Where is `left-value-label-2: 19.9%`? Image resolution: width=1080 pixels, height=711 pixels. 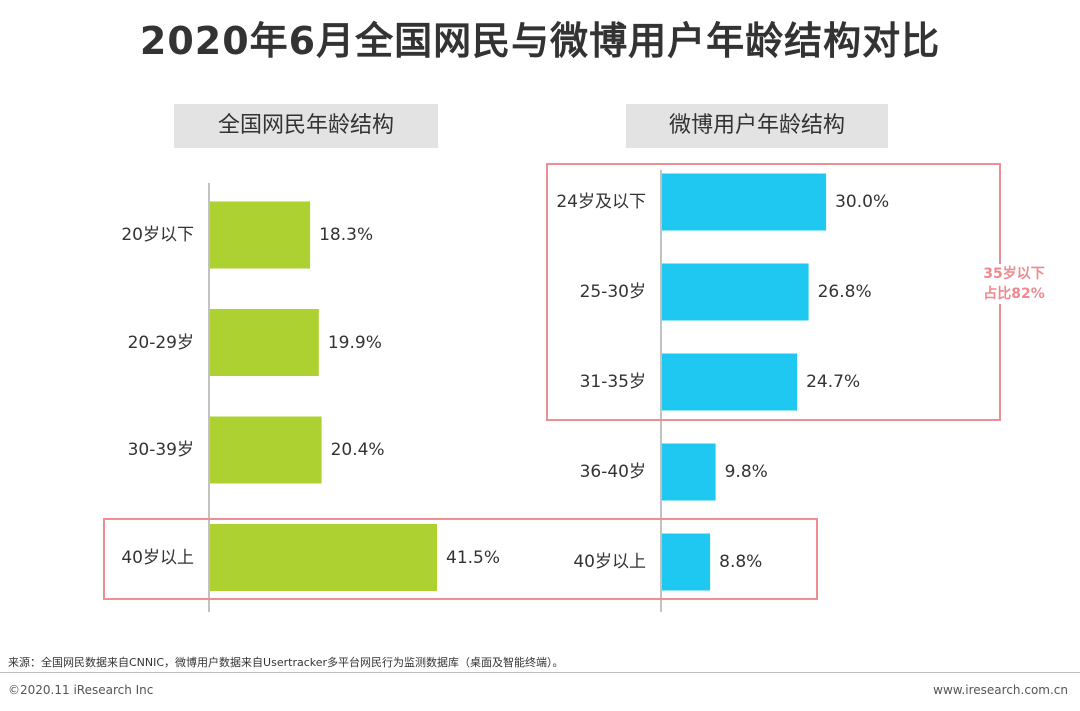
left-value-label-2: 19.9% is located at coordinates (354, 342).